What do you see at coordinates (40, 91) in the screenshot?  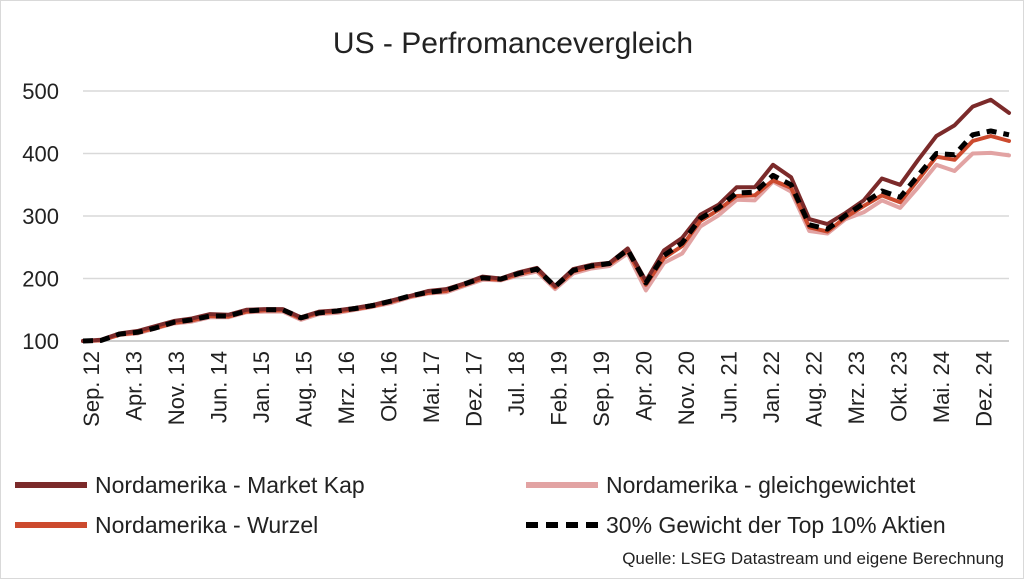 I see `y-tick-label: 500` at bounding box center [40, 91].